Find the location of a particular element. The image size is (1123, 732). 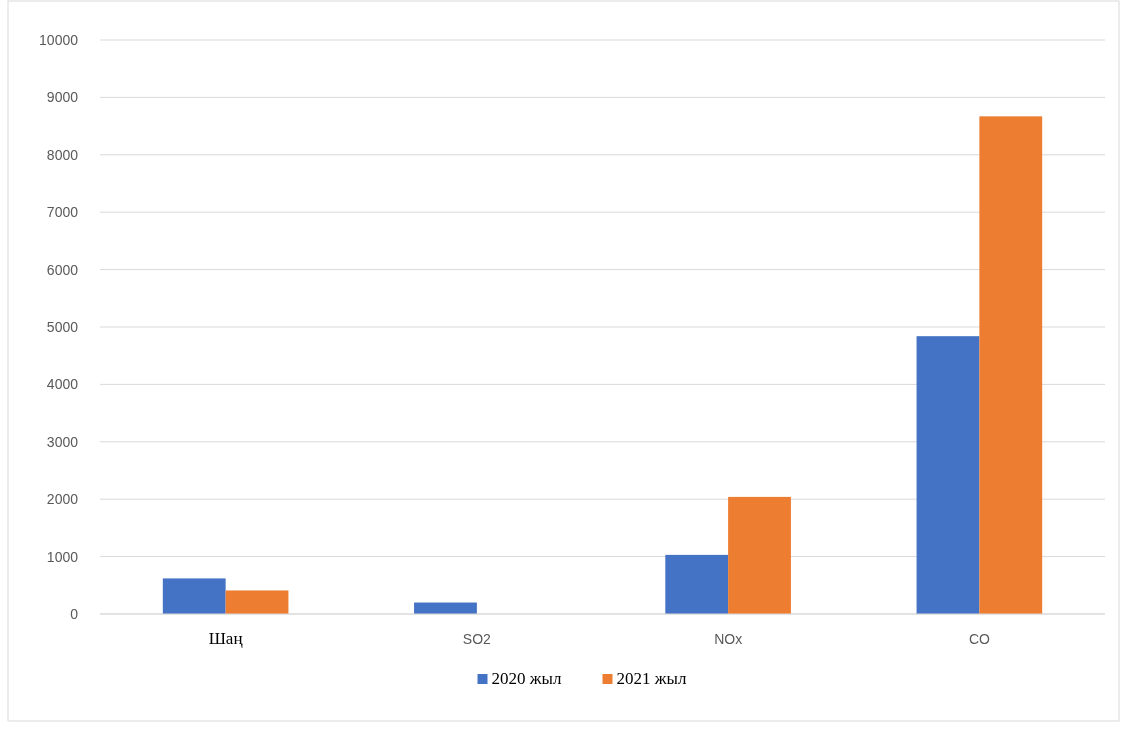

y-tick-label: 3000 is located at coordinates (62, 441).